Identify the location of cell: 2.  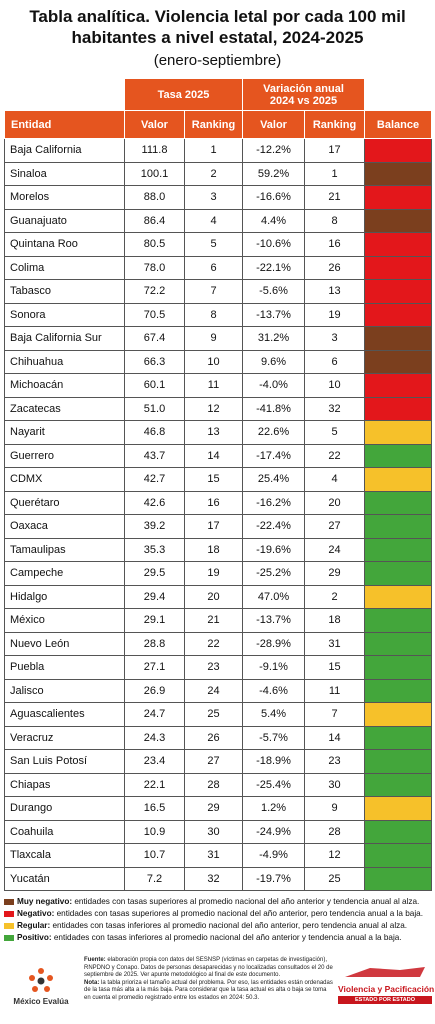
(335, 596).